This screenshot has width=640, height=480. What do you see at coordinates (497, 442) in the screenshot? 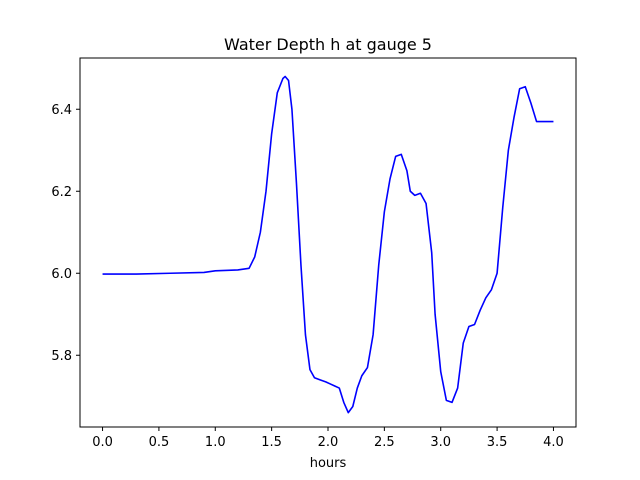
I see `x-tick-label: 3.5` at bounding box center [497, 442].